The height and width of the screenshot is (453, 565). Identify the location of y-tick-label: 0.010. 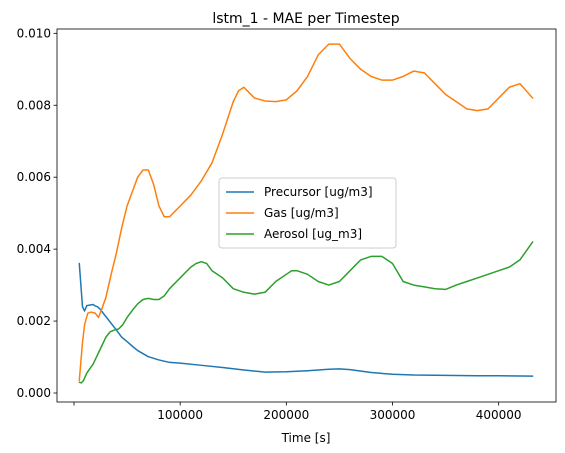
(34, 33).